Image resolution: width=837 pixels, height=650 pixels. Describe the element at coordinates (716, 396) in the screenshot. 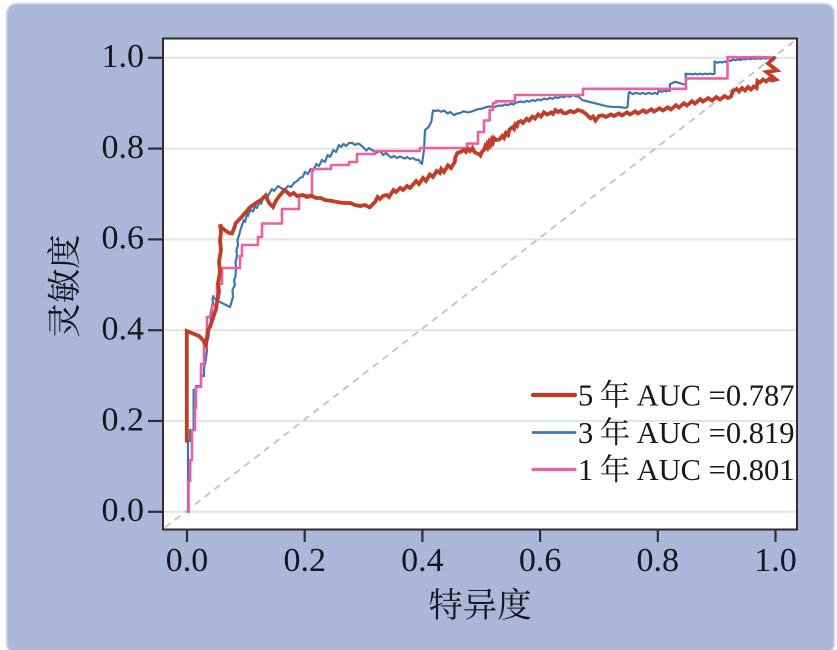

I see `svg-text: AUC =0.787` at that location.